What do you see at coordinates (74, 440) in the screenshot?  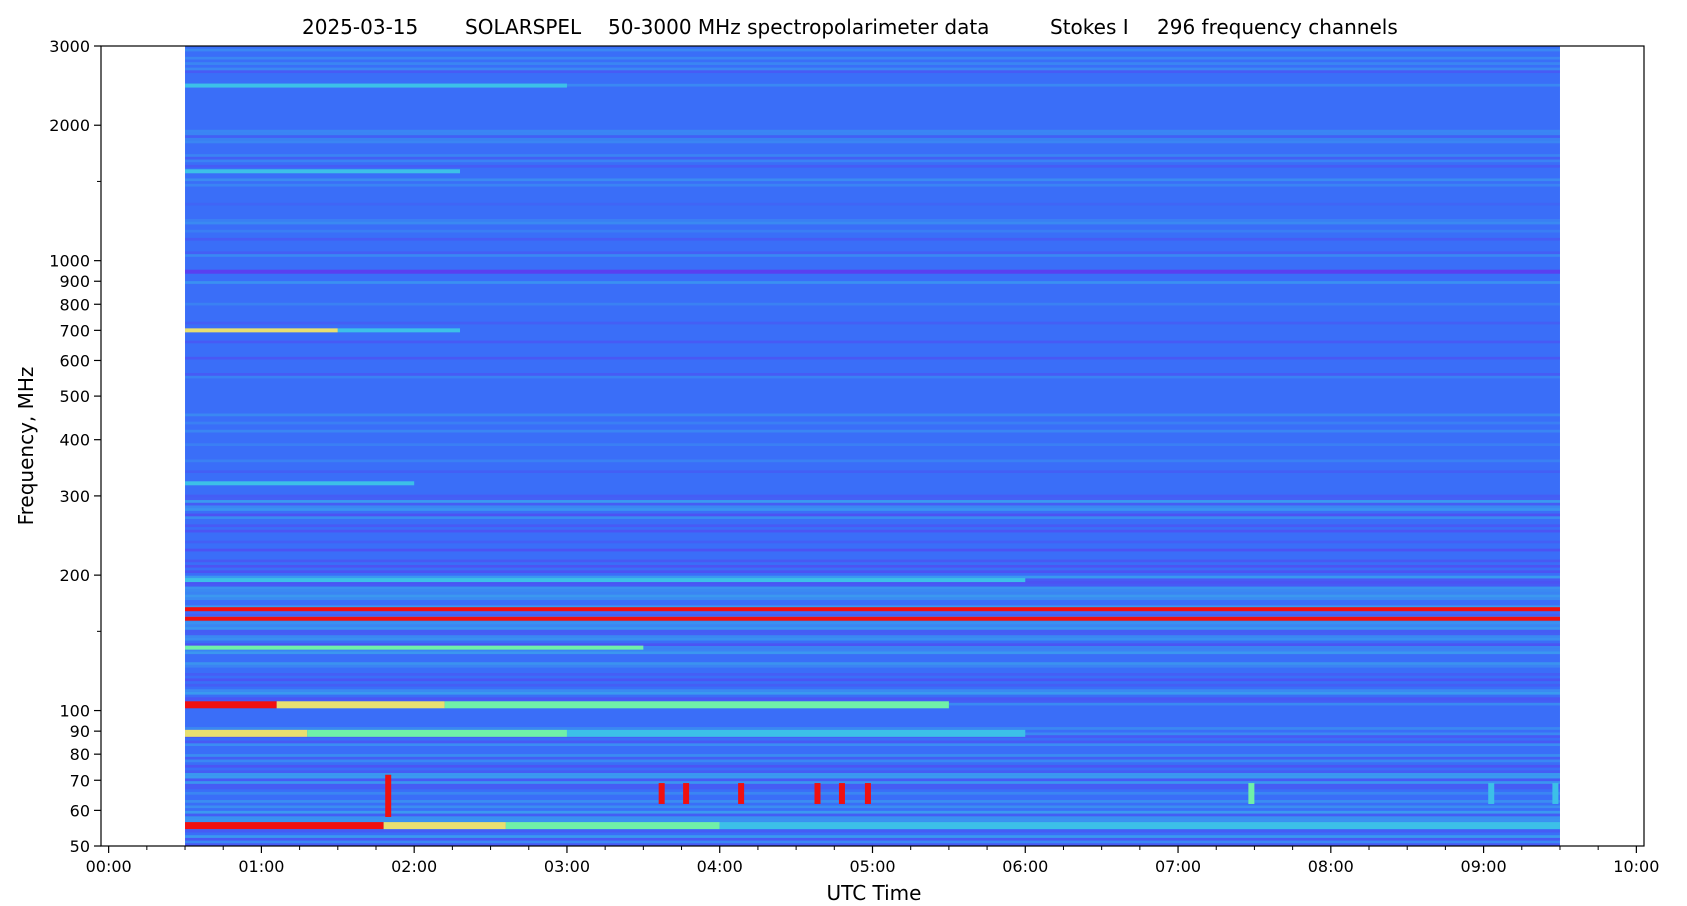 I see `y-tick-label: 400` at bounding box center [74, 440].